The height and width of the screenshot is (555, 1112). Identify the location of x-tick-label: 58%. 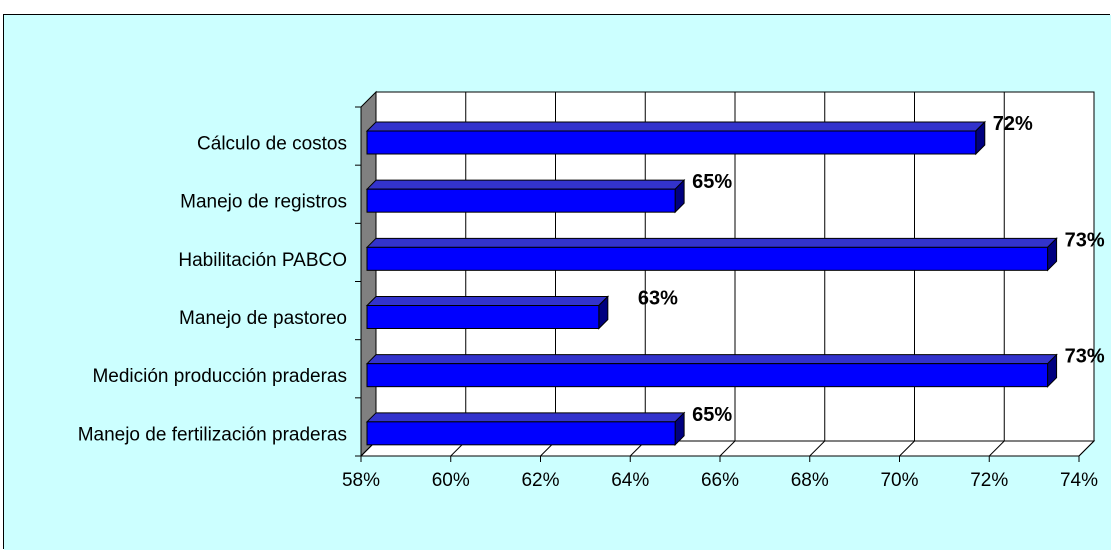
(361, 480).